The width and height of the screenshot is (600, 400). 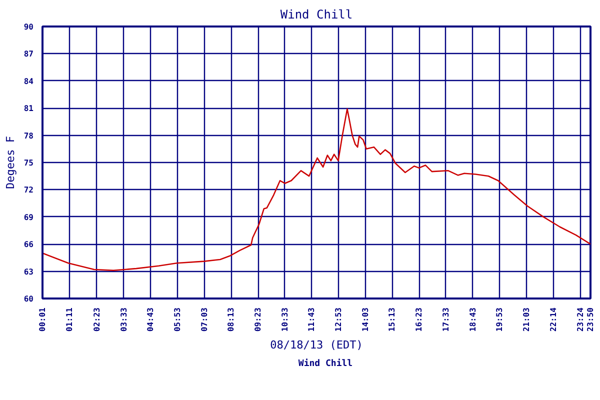 What do you see at coordinates (29, 299) in the screenshot?
I see `y-tick-label: 60` at bounding box center [29, 299].